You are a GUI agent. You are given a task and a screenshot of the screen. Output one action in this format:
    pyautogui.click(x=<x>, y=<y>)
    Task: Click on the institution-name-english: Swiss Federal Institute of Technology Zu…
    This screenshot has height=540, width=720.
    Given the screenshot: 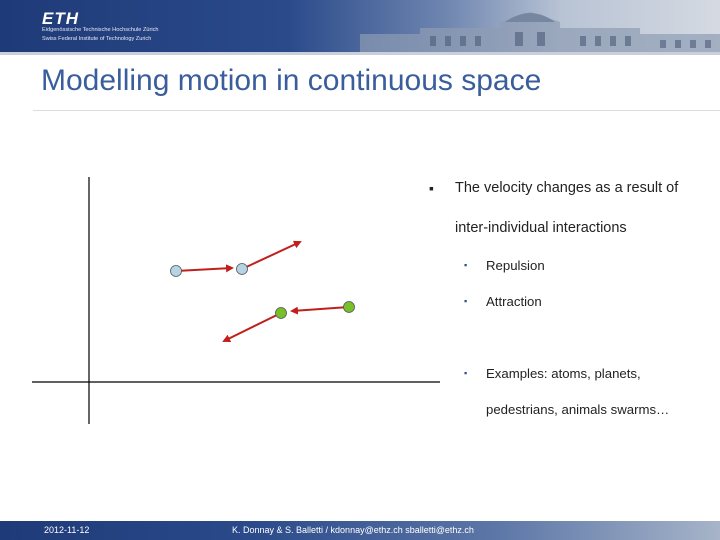 What is the action you would take?
    pyautogui.click(x=97, y=39)
    